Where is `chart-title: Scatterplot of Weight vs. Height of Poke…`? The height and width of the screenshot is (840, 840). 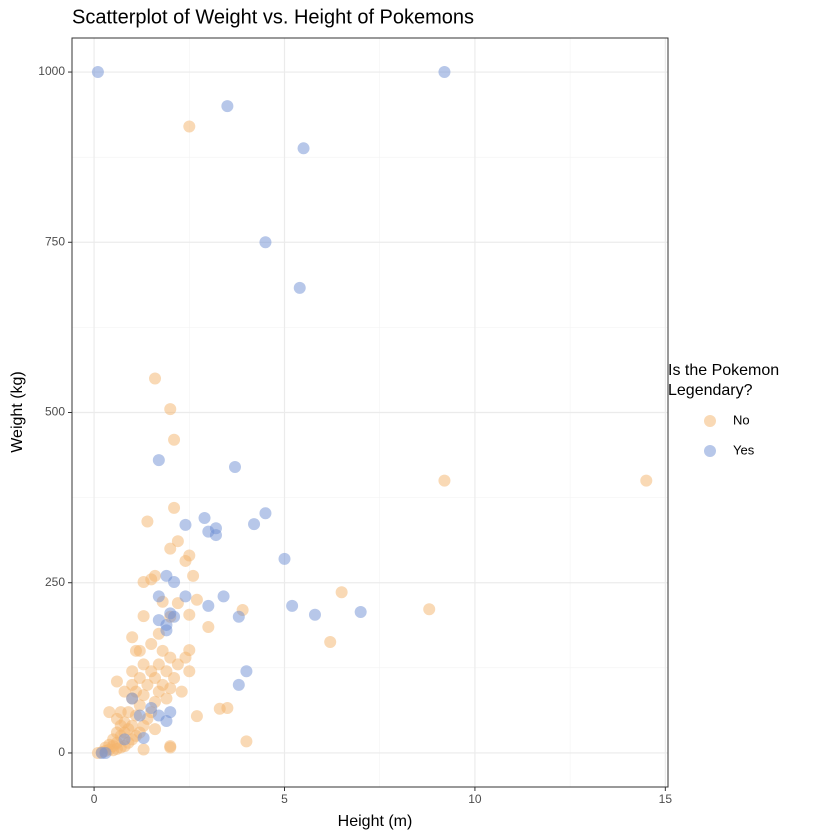
chart-title: Scatterplot of Weight vs. Height of Poke… is located at coordinates (273, 17).